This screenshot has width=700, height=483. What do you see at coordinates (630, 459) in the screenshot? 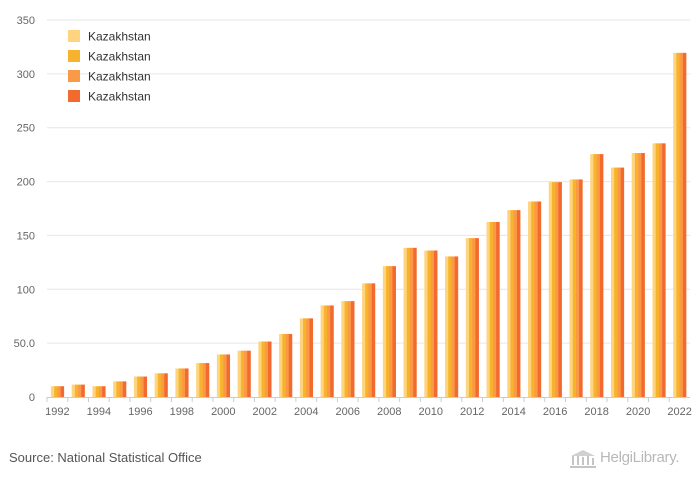
I see `brand-logo: HelgiLibrary.` at bounding box center [630, 459].